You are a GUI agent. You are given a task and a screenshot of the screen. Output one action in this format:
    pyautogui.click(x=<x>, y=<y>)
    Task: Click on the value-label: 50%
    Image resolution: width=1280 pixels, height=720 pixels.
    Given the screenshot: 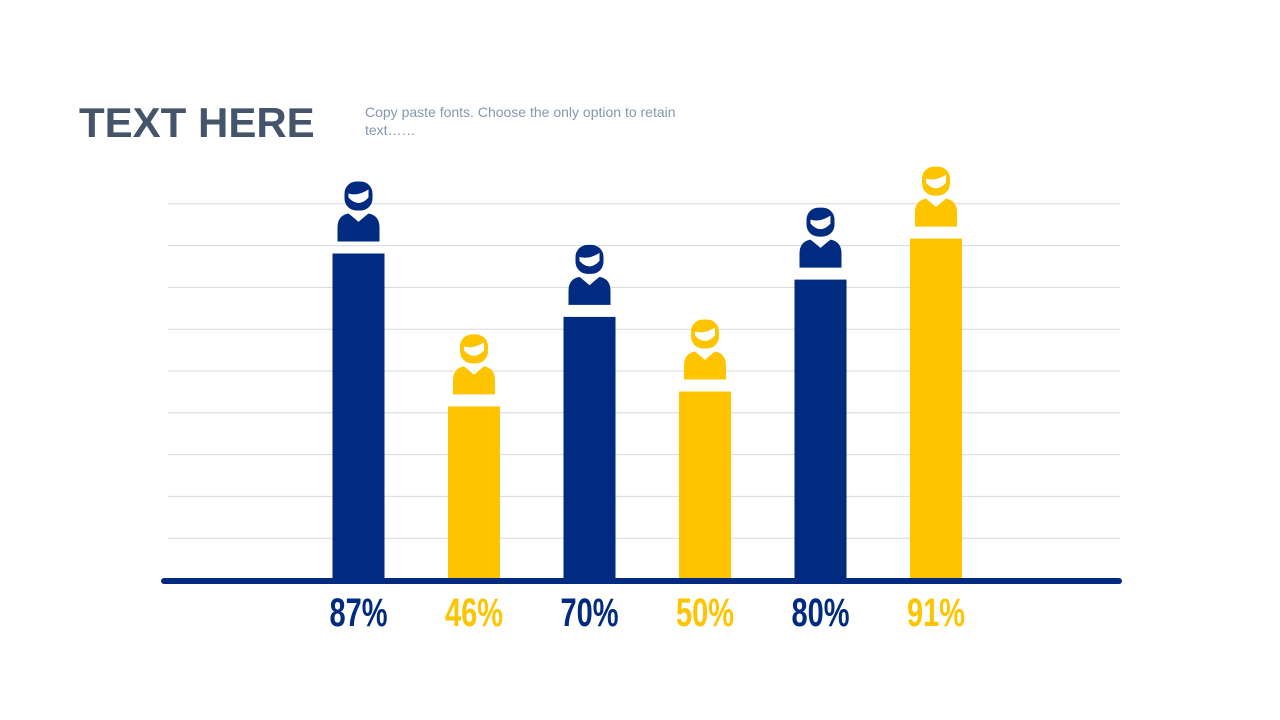 What is the action you would take?
    pyautogui.click(x=705, y=613)
    